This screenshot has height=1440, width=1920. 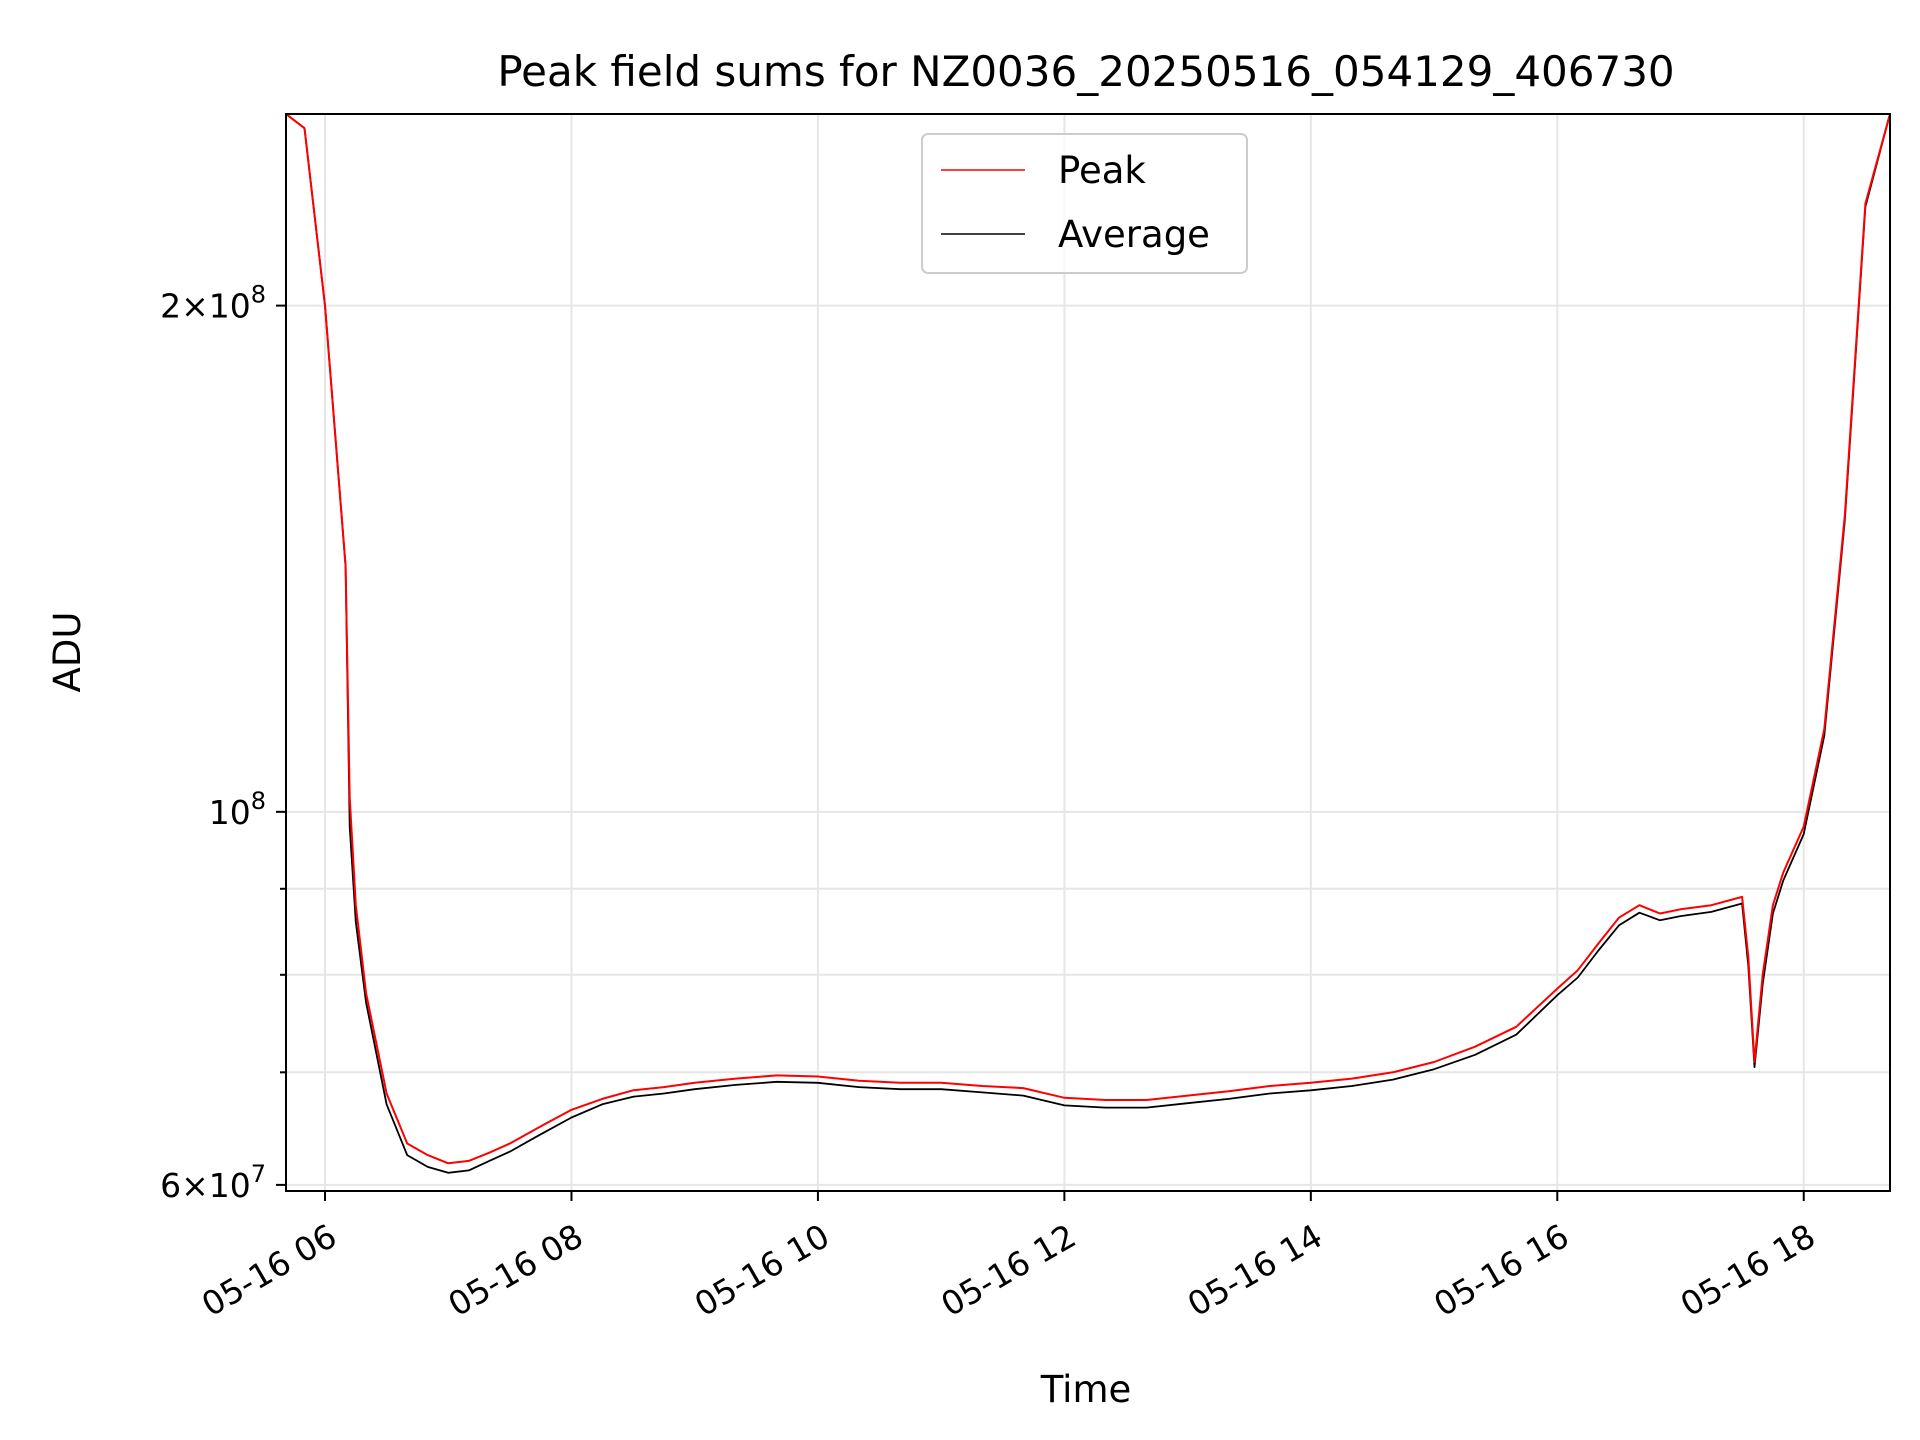 What do you see at coordinates (170, 306) in the screenshot?
I see `y-tick-base: 2` at bounding box center [170, 306].